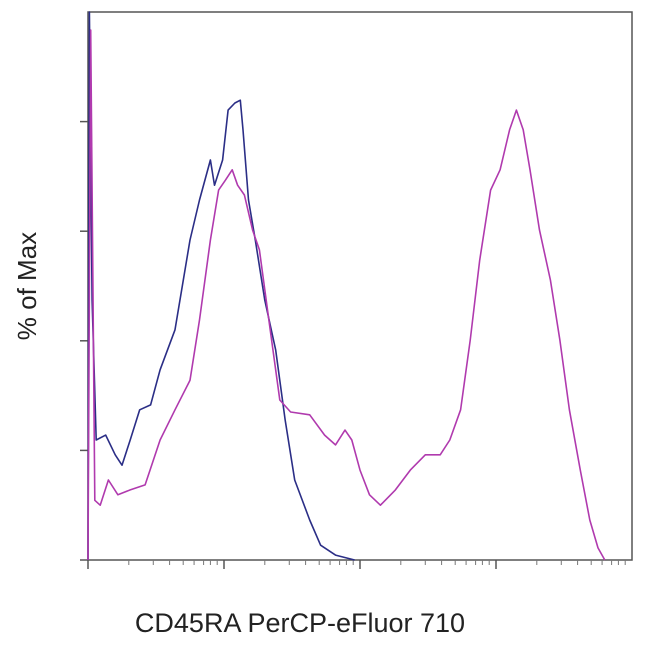 This screenshot has height=650, width=650. What do you see at coordinates (300, 623) in the screenshot?
I see `x-axis-label: CD45RA PerCP-eFluor 710` at bounding box center [300, 623].